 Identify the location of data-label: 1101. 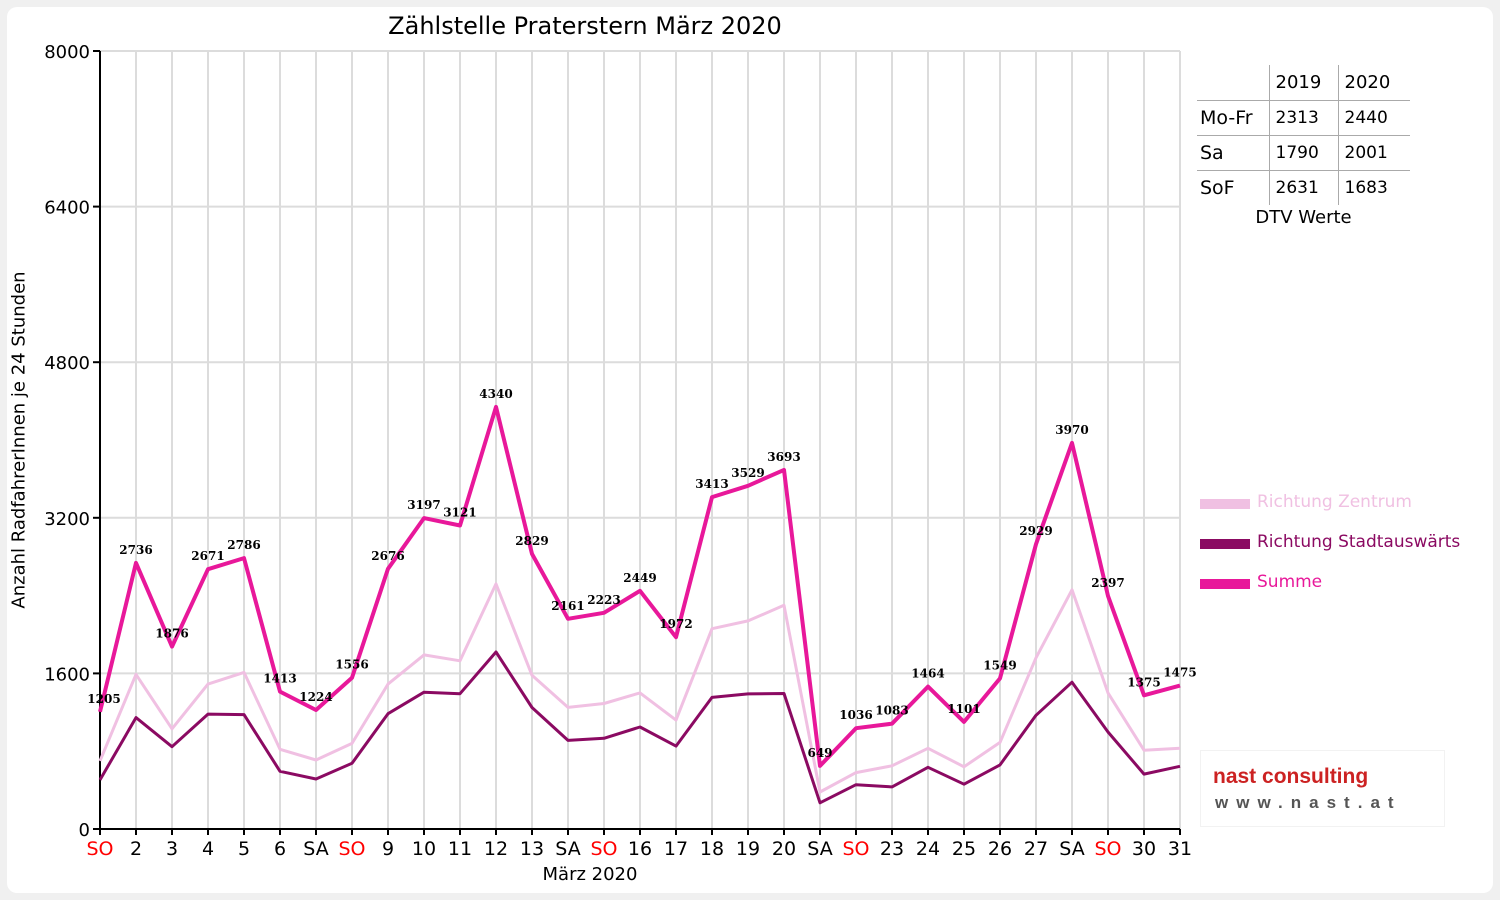
(963, 709).